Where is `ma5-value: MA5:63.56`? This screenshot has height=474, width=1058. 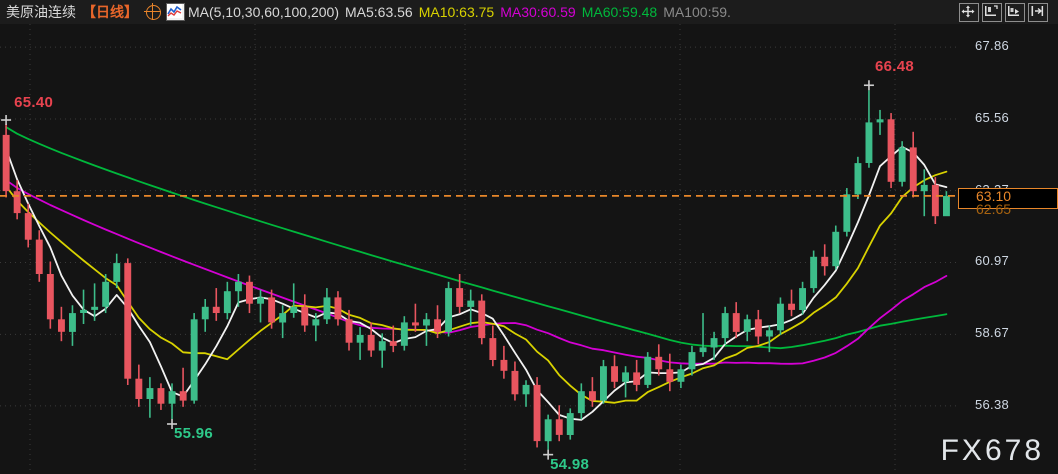
ma5-value: MA5:63.56 is located at coordinates (379, 12).